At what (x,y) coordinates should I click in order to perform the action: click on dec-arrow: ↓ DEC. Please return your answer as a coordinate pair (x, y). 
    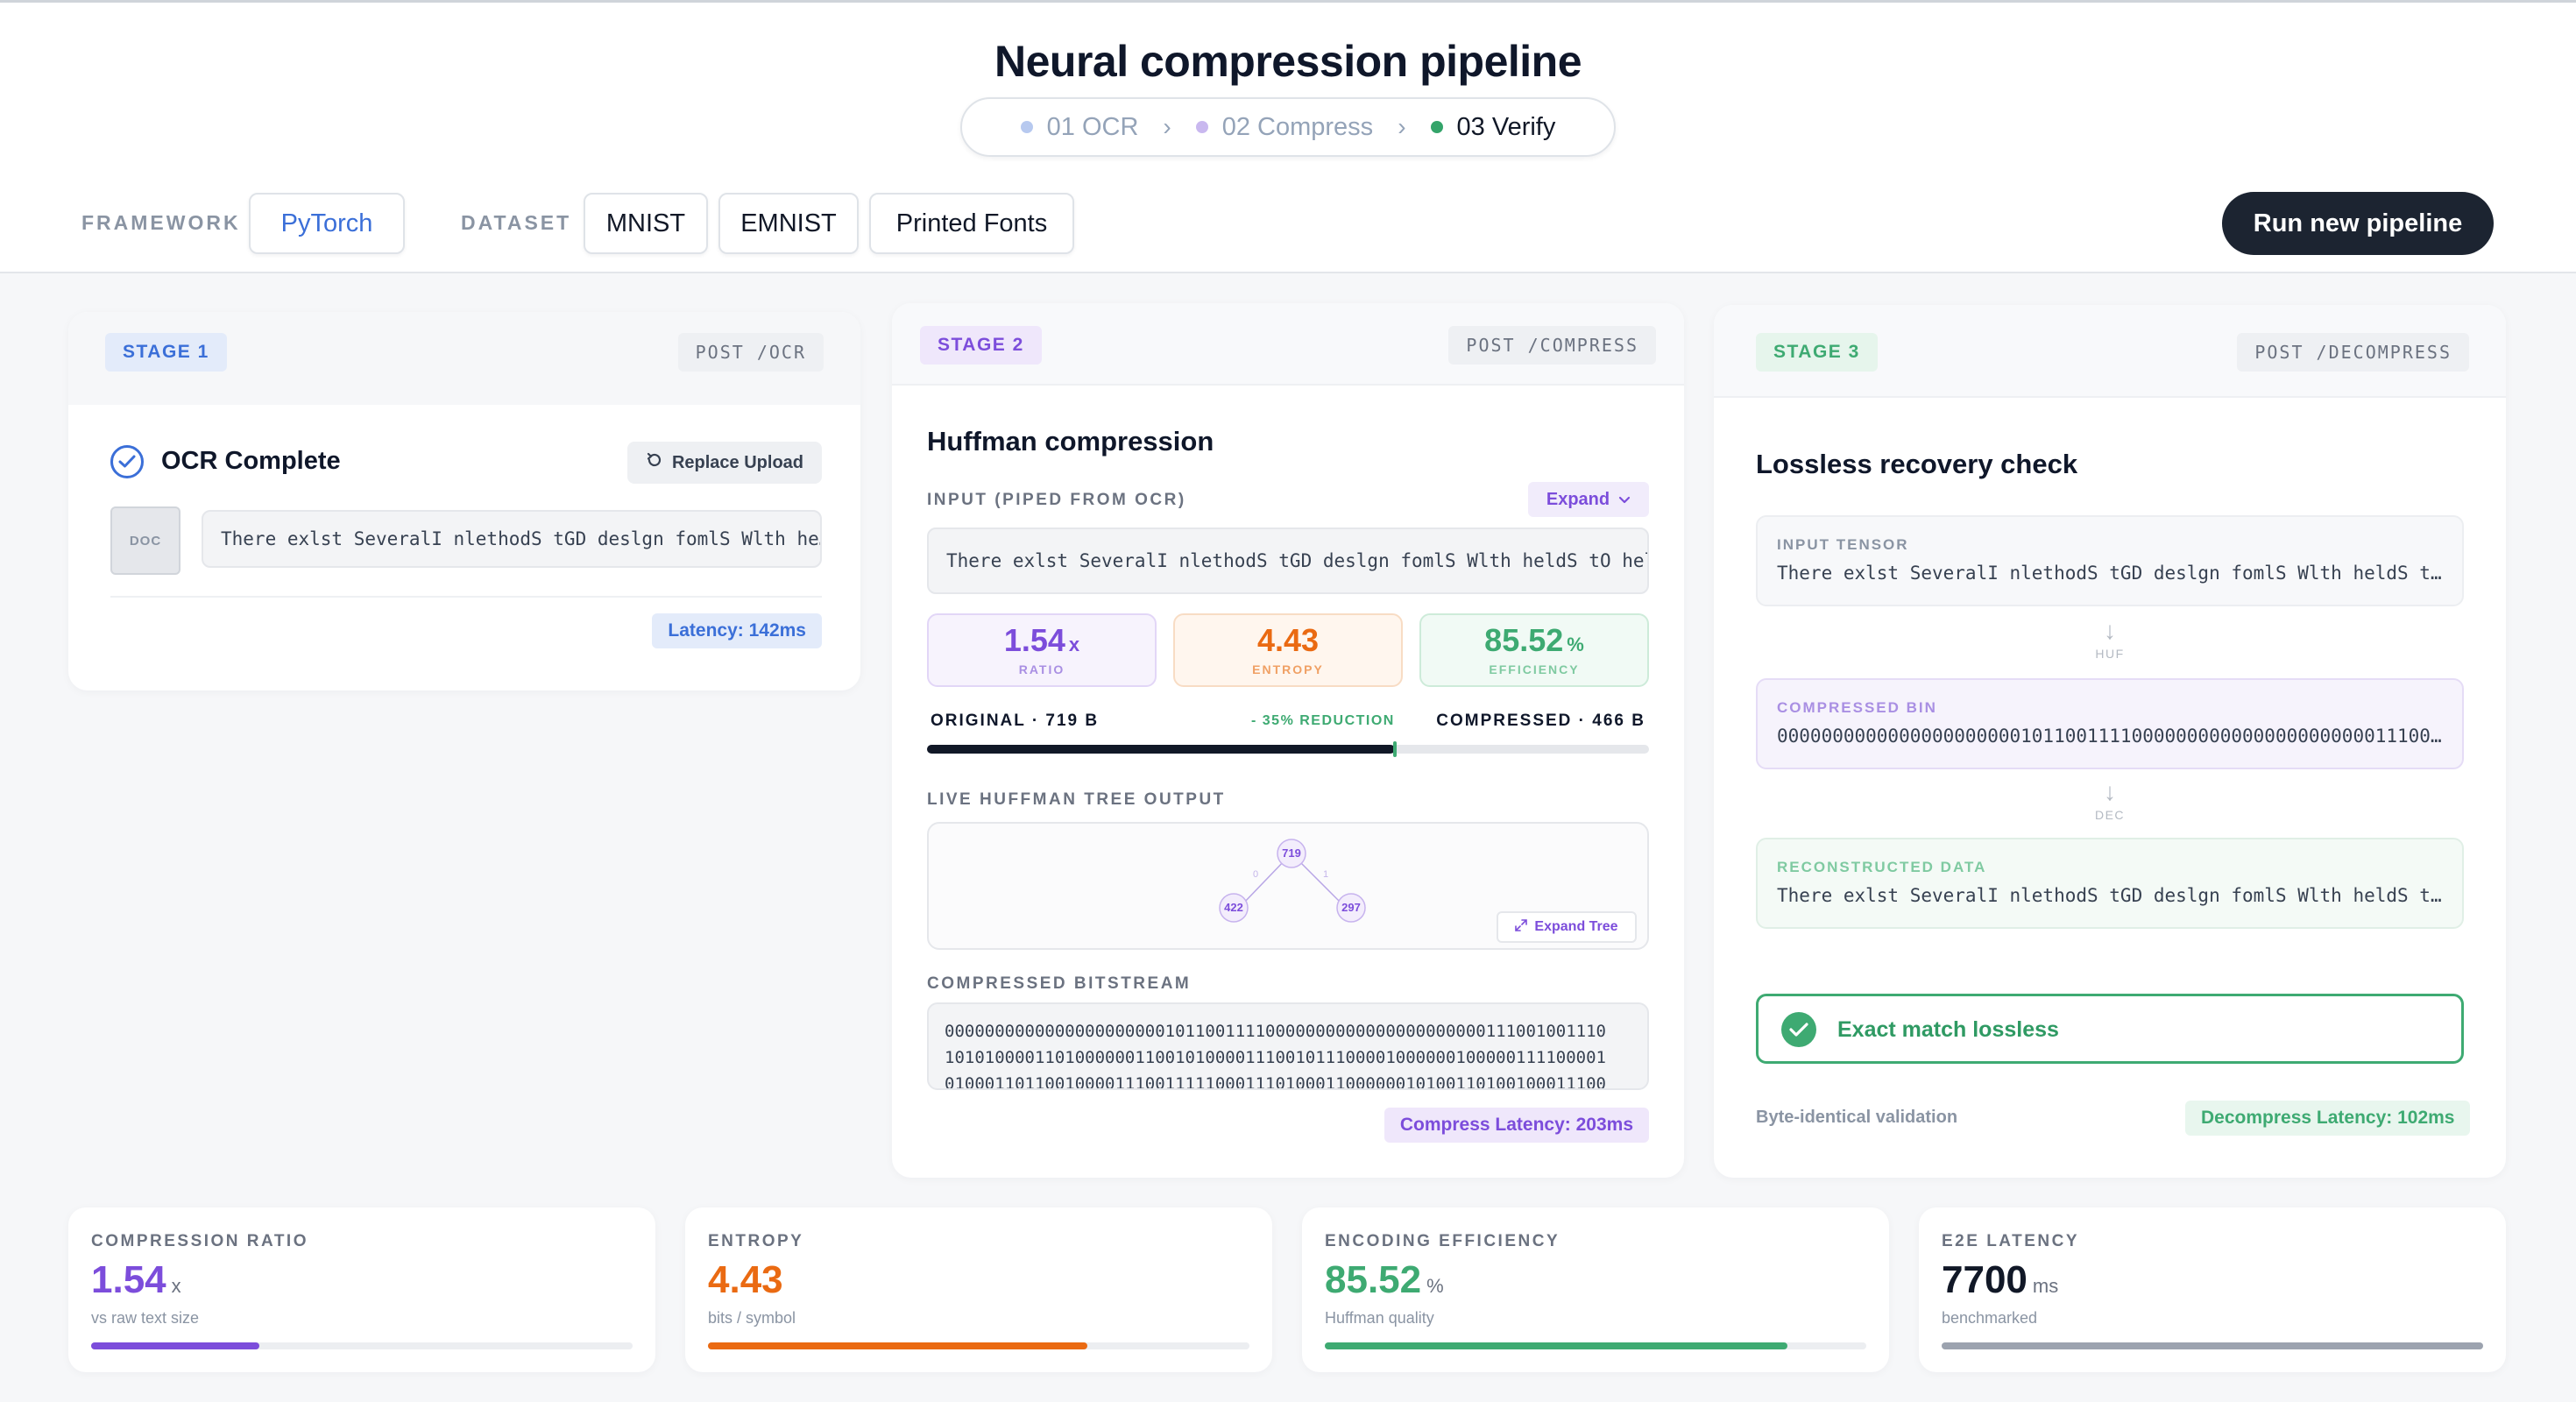
    Looking at the image, I should click on (2109, 801).